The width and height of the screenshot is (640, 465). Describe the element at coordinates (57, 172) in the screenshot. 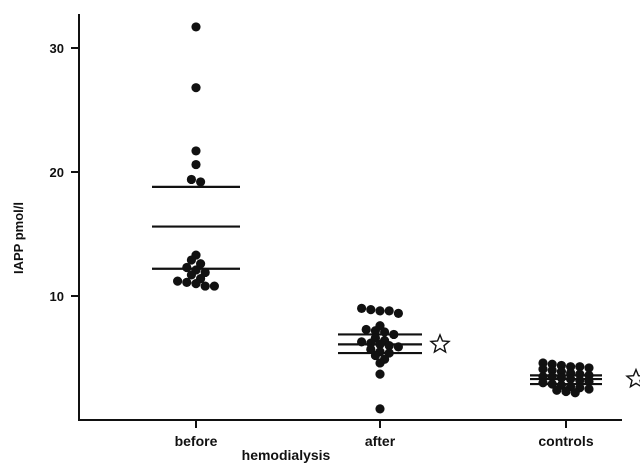

I see `y-tick-label-20: 20` at that location.